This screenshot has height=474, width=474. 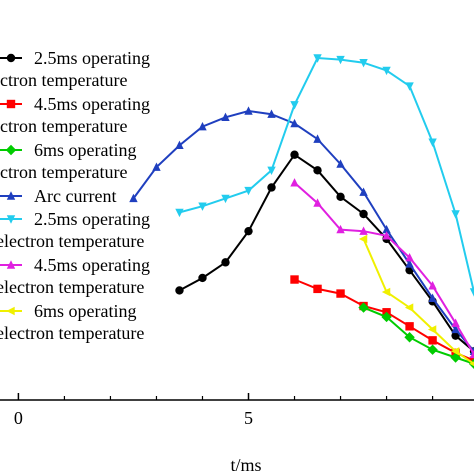 What do you see at coordinates (75, 196) in the screenshot?
I see `legend-label: Arc current` at bounding box center [75, 196].